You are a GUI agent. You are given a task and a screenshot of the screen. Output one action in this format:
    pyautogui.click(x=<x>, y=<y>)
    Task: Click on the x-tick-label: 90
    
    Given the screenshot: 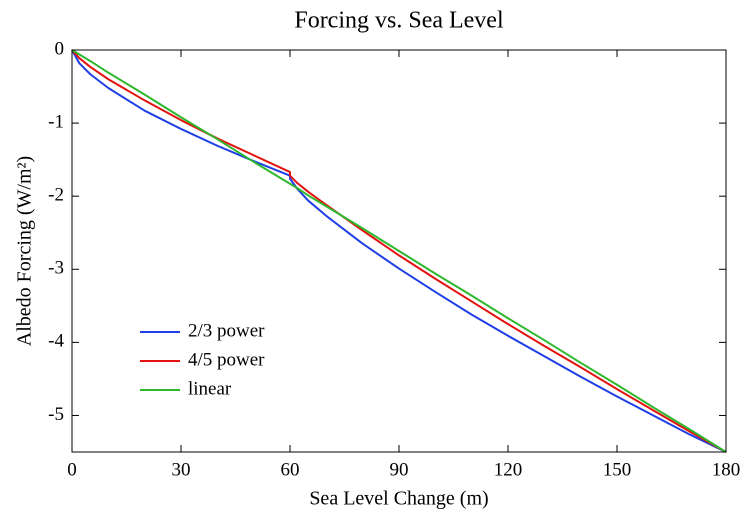 What is the action you would take?
    pyautogui.click(x=399, y=469)
    